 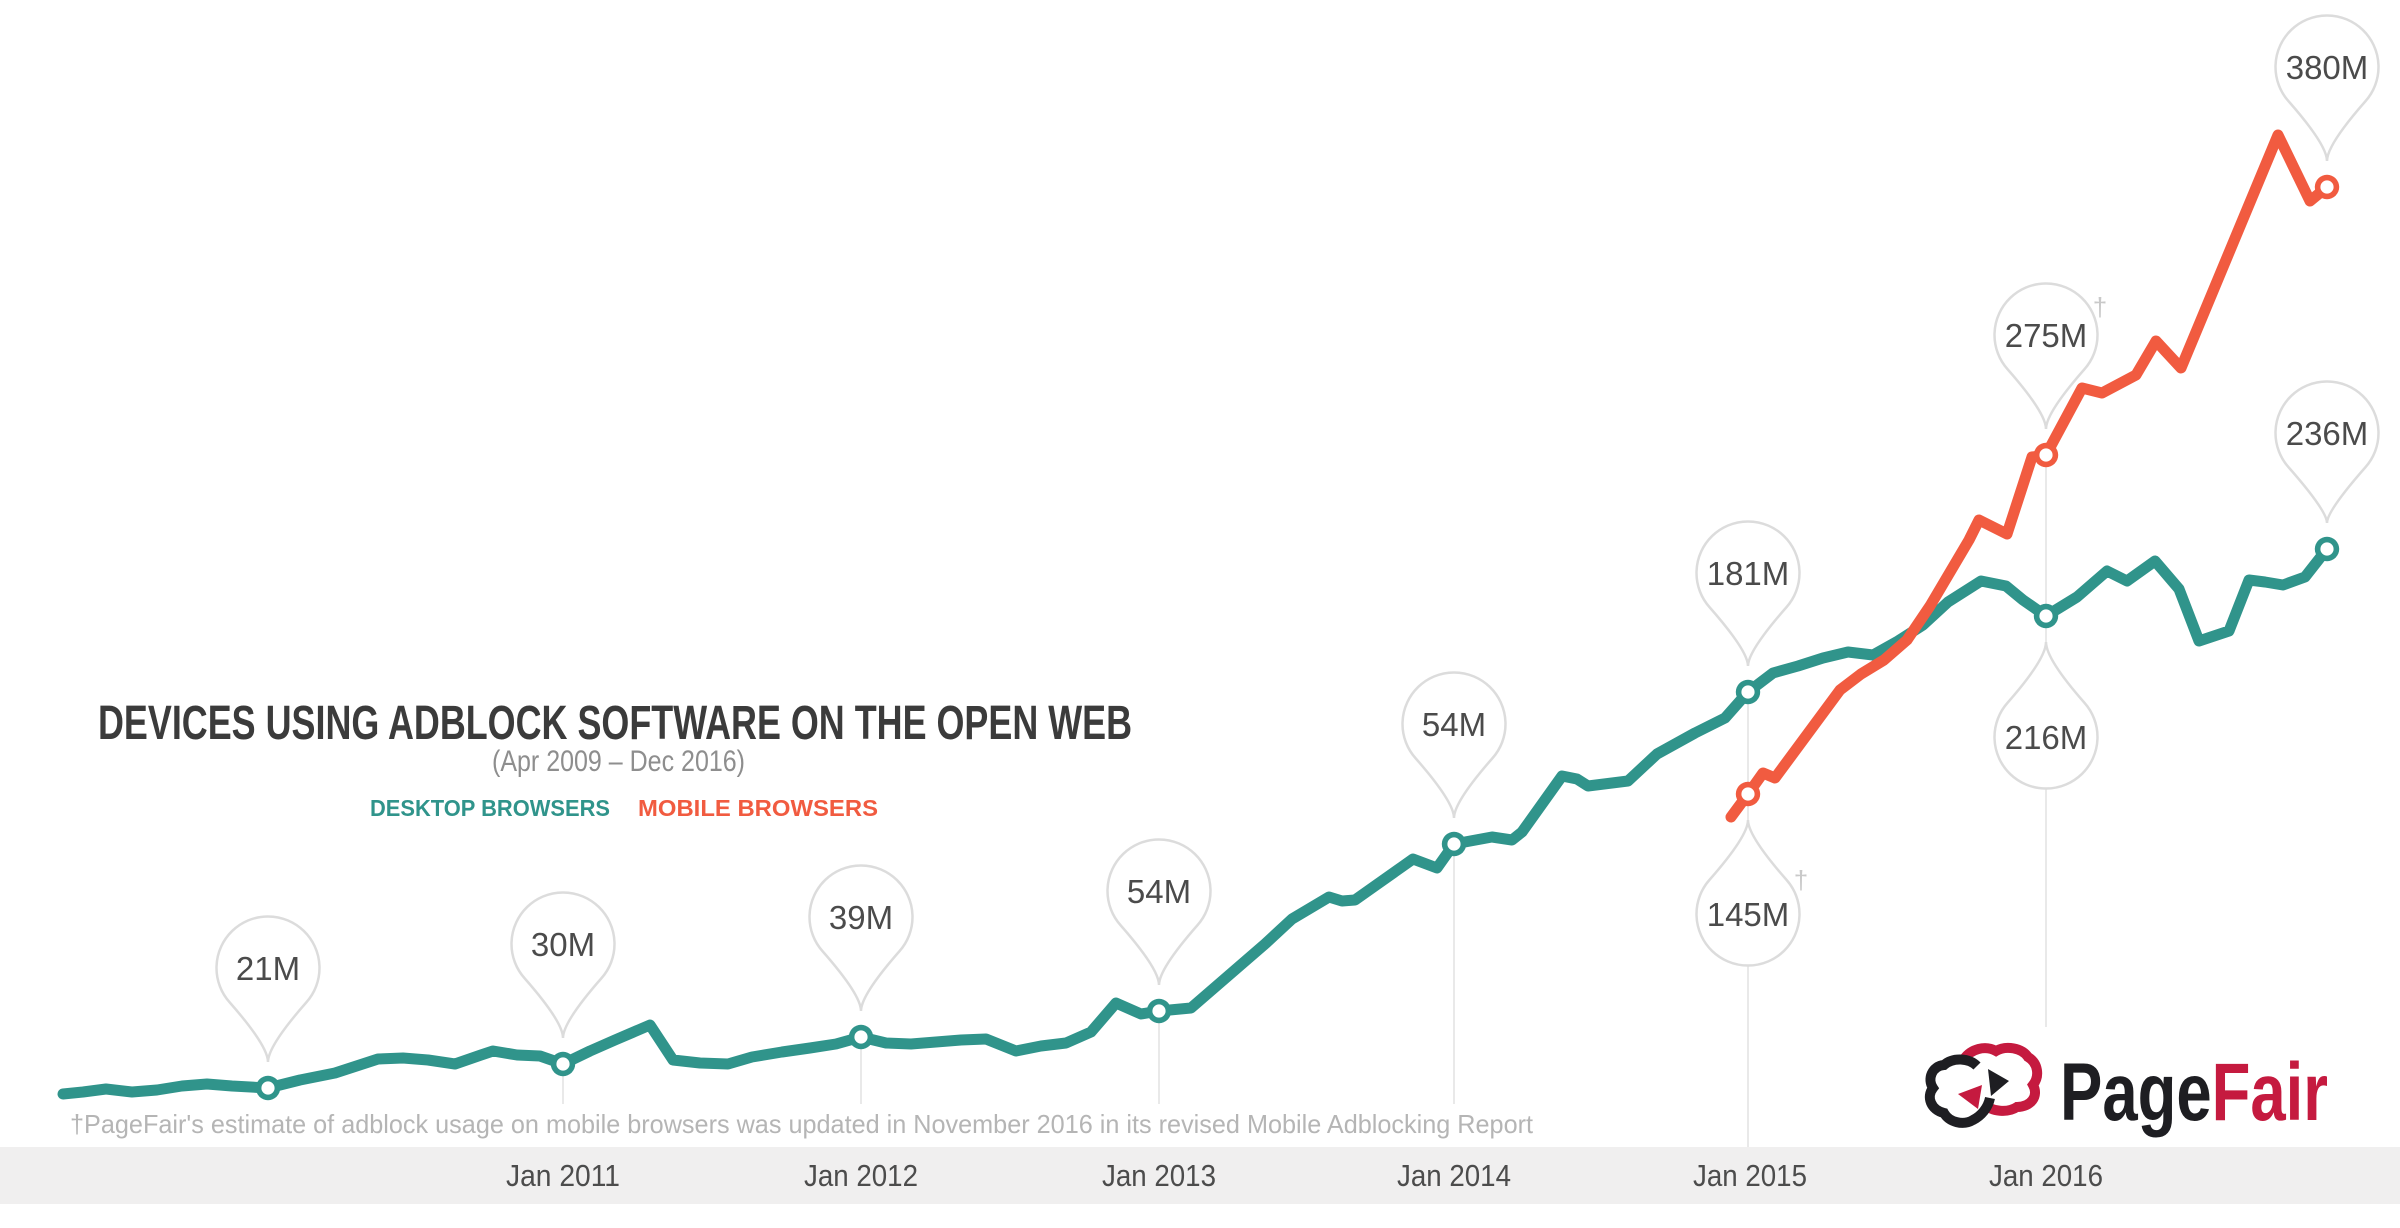 I want to click on svg-text: (Apr 2009 – Dec 2016), so click(x=618, y=761).